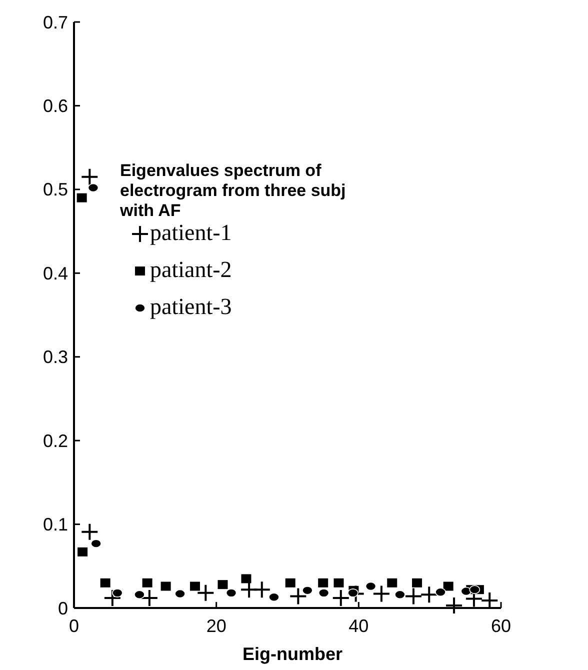 The width and height of the screenshot is (588, 670). What do you see at coordinates (358, 626) in the screenshot?
I see `x-tick-label: 40` at bounding box center [358, 626].